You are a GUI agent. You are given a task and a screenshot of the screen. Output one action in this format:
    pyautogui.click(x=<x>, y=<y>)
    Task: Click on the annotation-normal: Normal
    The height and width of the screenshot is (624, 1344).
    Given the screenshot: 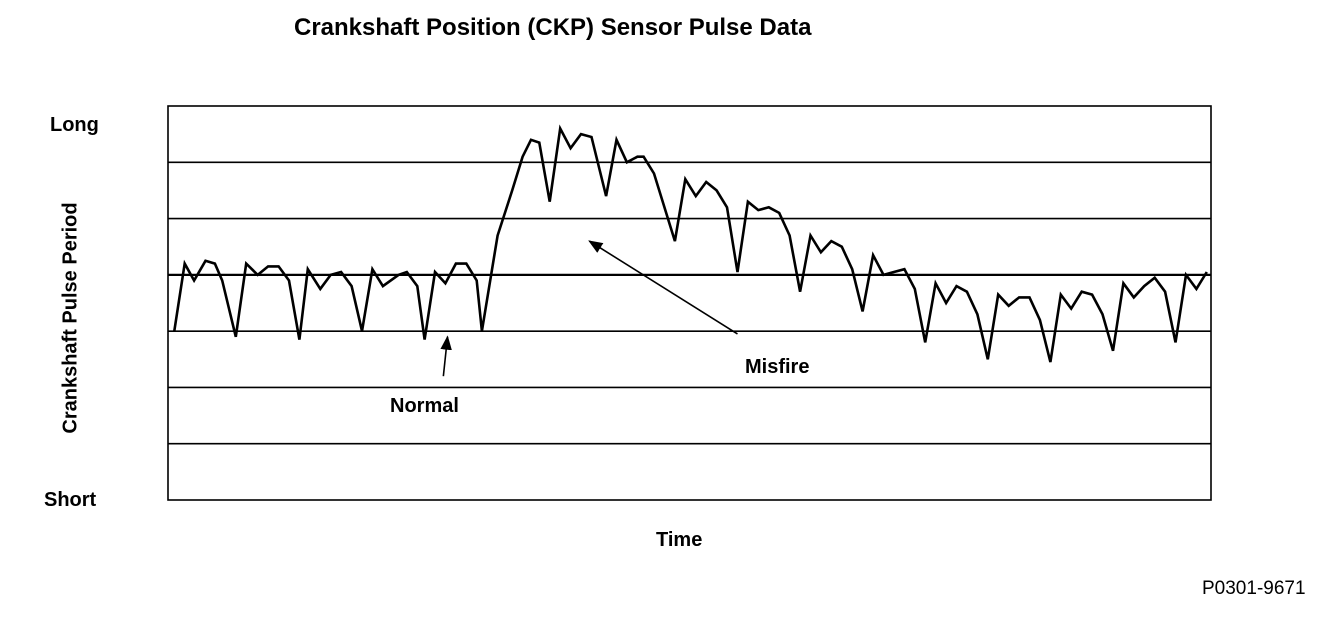 What is the action you would take?
    pyautogui.click(x=424, y=406)
    